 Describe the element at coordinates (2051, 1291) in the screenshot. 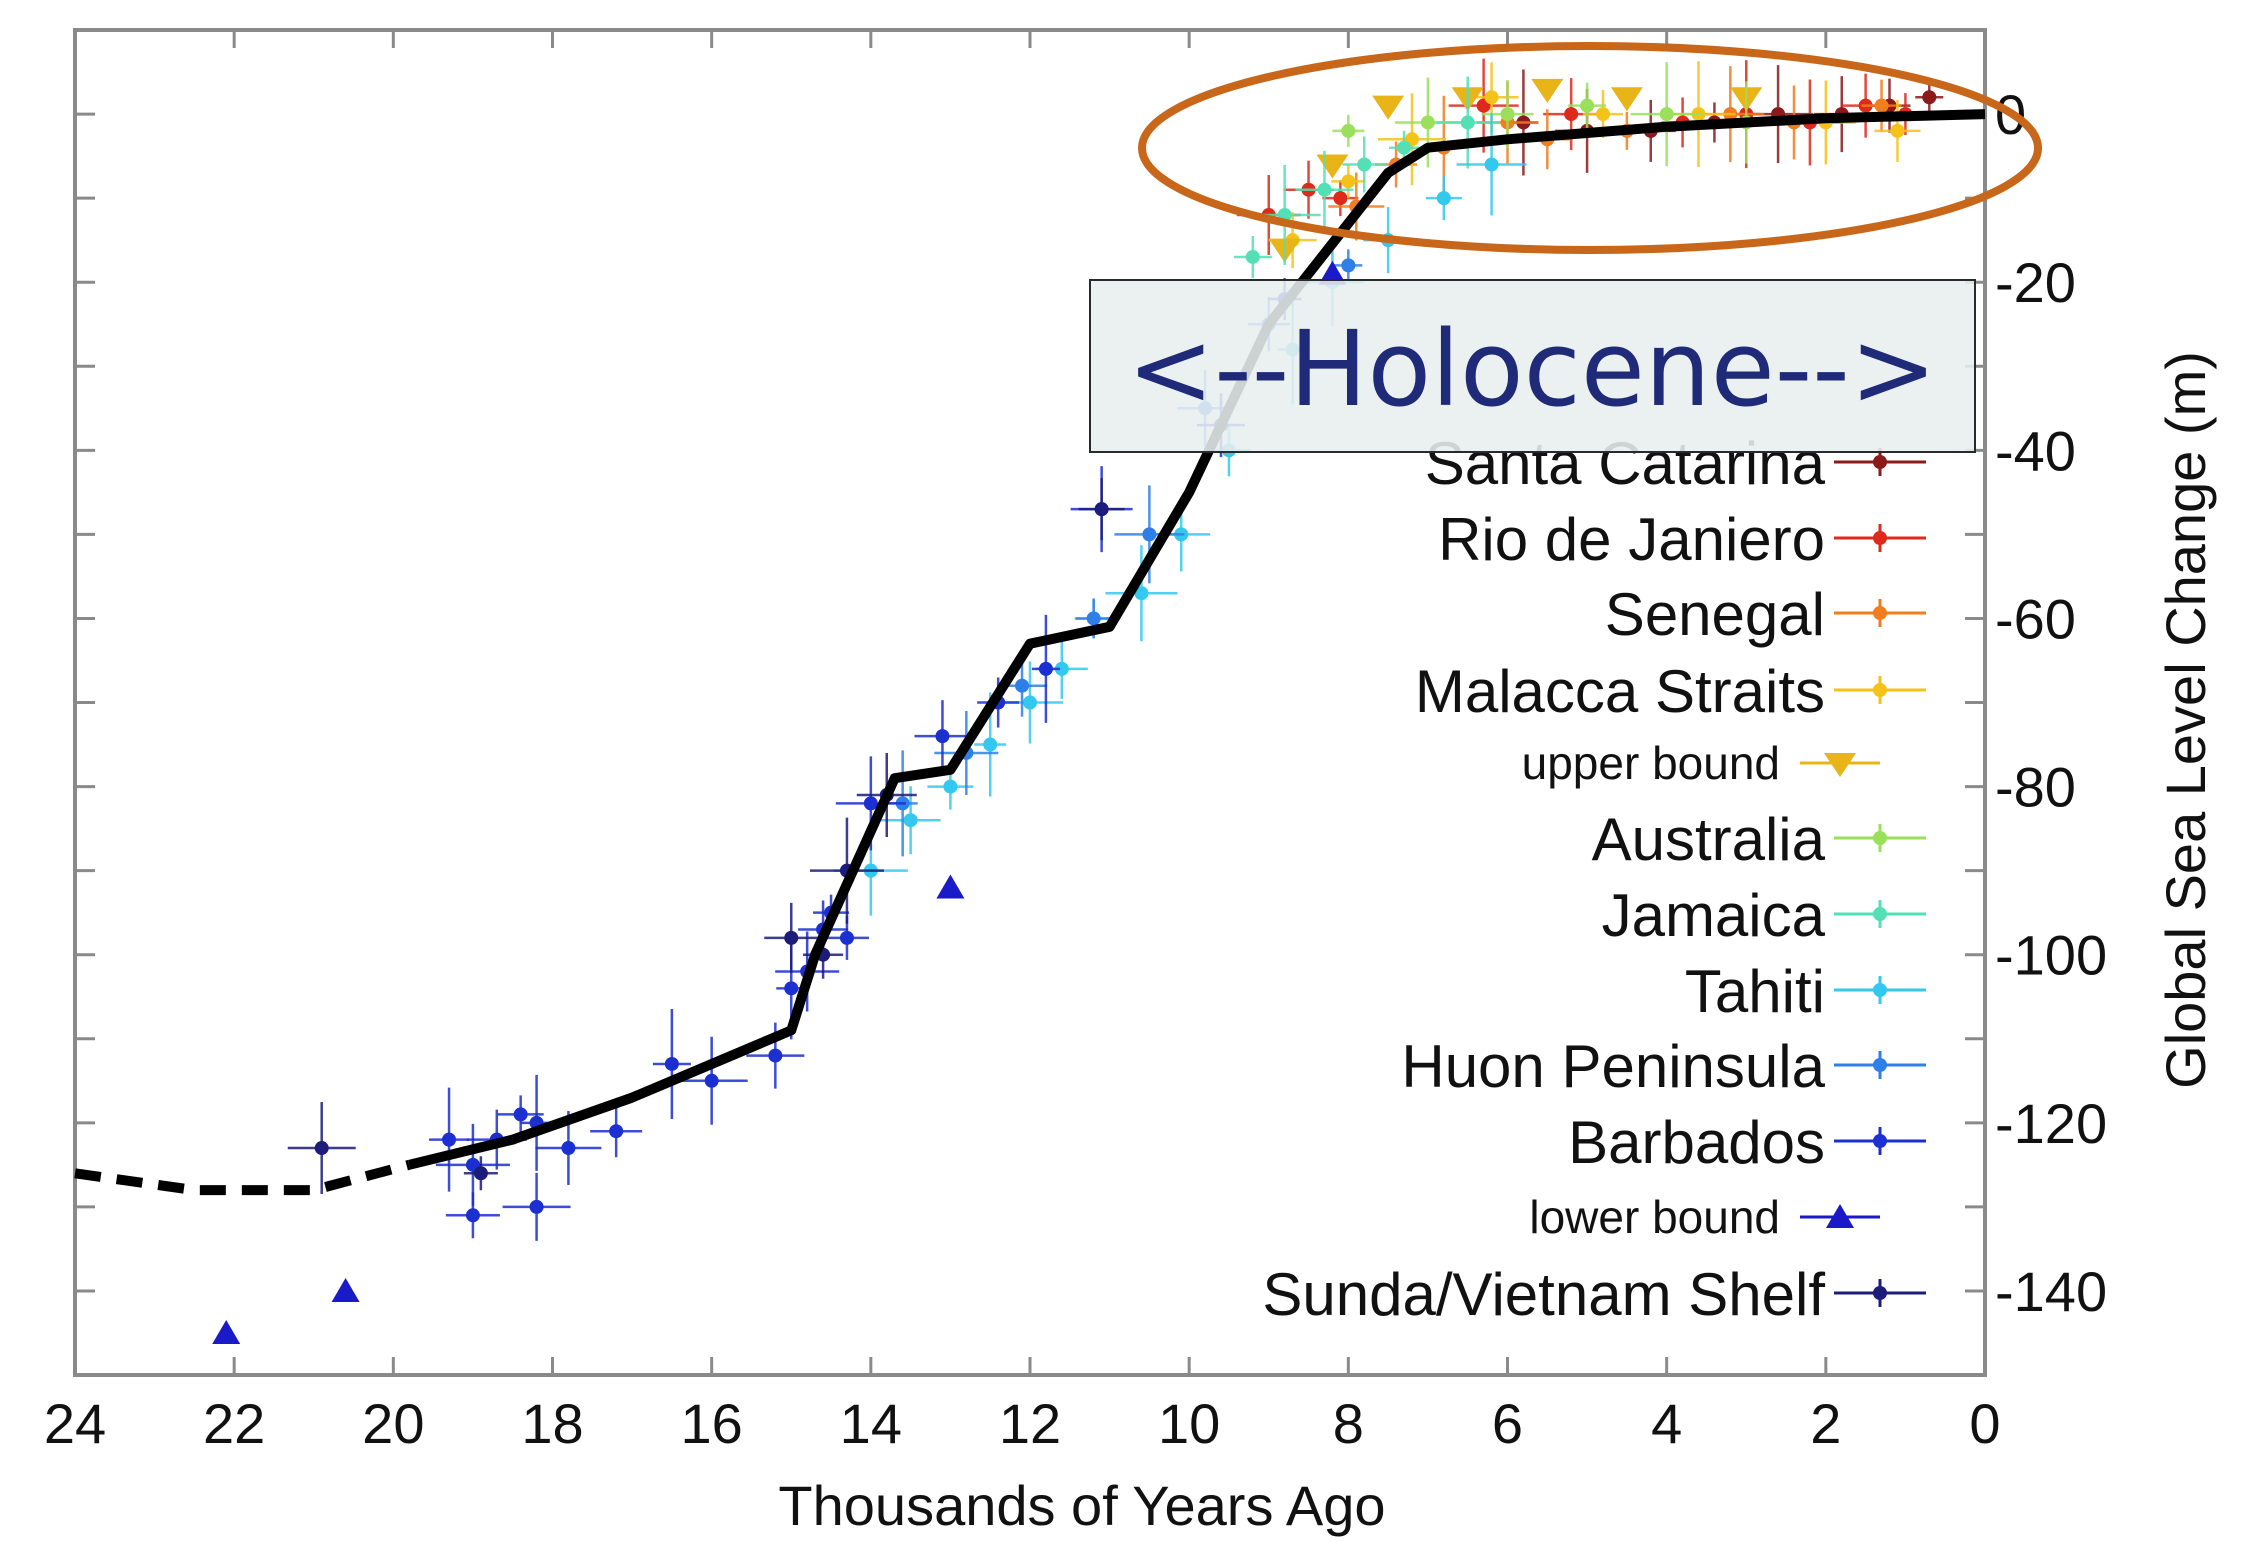

I see `y-tick-label: -140` at that location.